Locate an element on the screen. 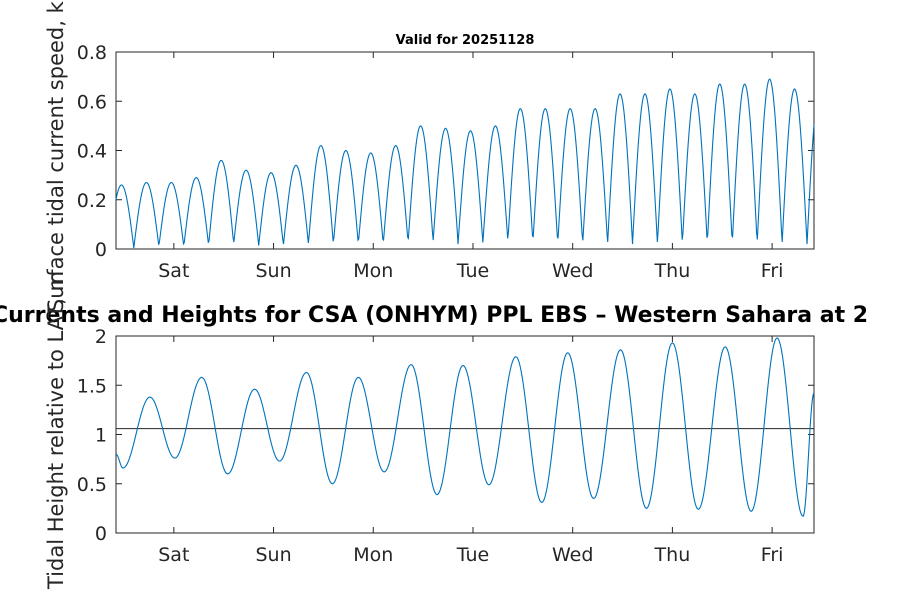  height-xtick-label: Tue is located at coordinates (472, 555).